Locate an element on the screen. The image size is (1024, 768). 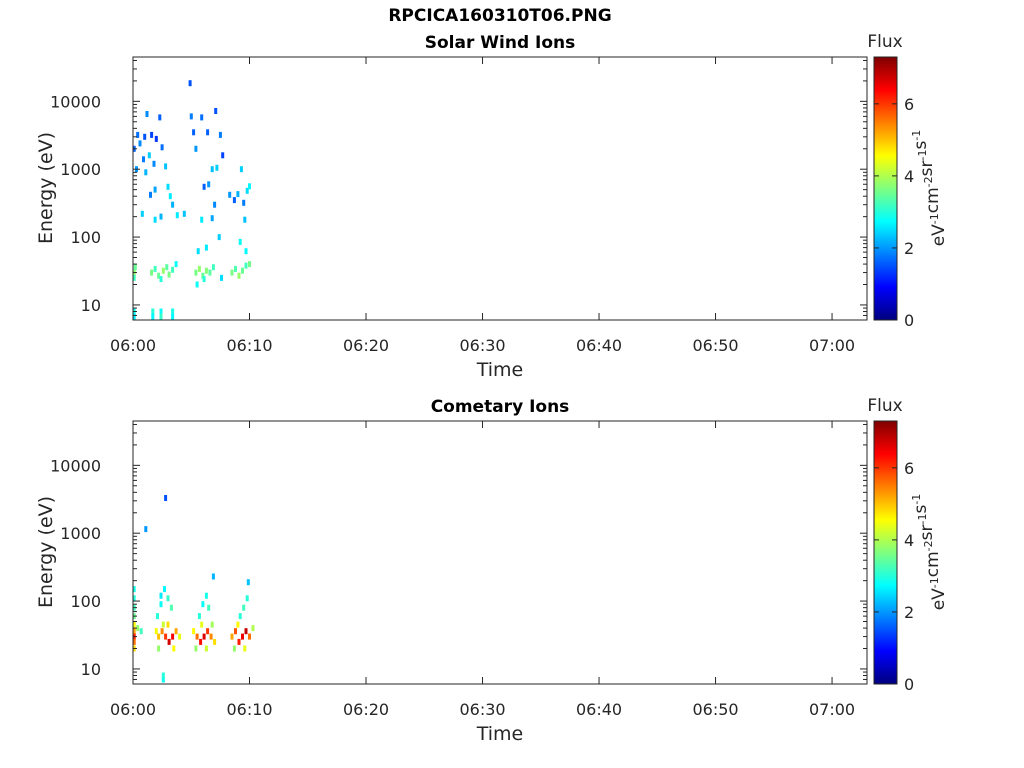
x-tick-label: 06:30 is located at coordinates (482, 709).